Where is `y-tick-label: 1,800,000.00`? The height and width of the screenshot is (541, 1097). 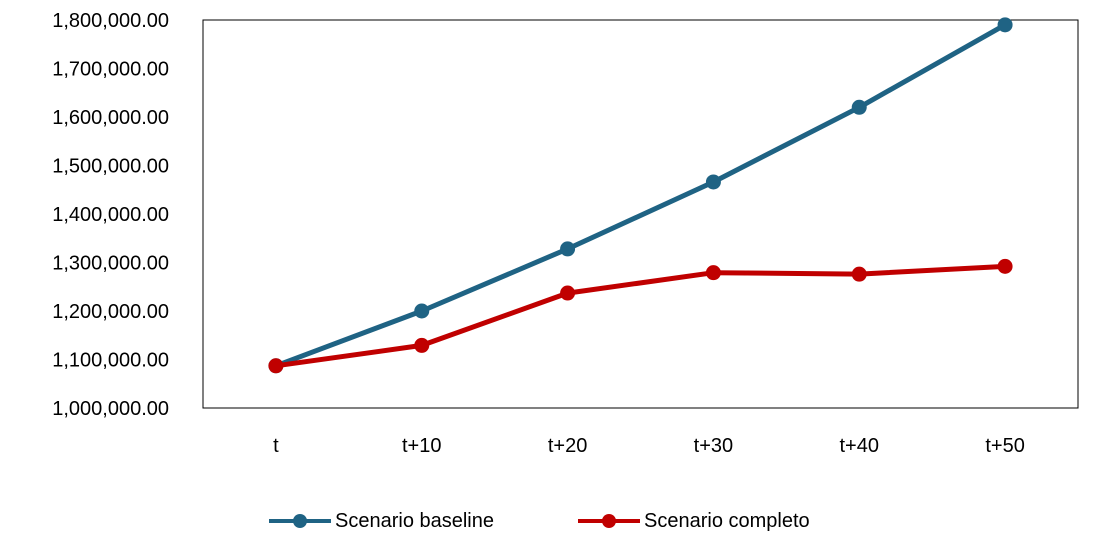 y-tick-label: 1,800,000.00 is located at coordinates (110, 21).